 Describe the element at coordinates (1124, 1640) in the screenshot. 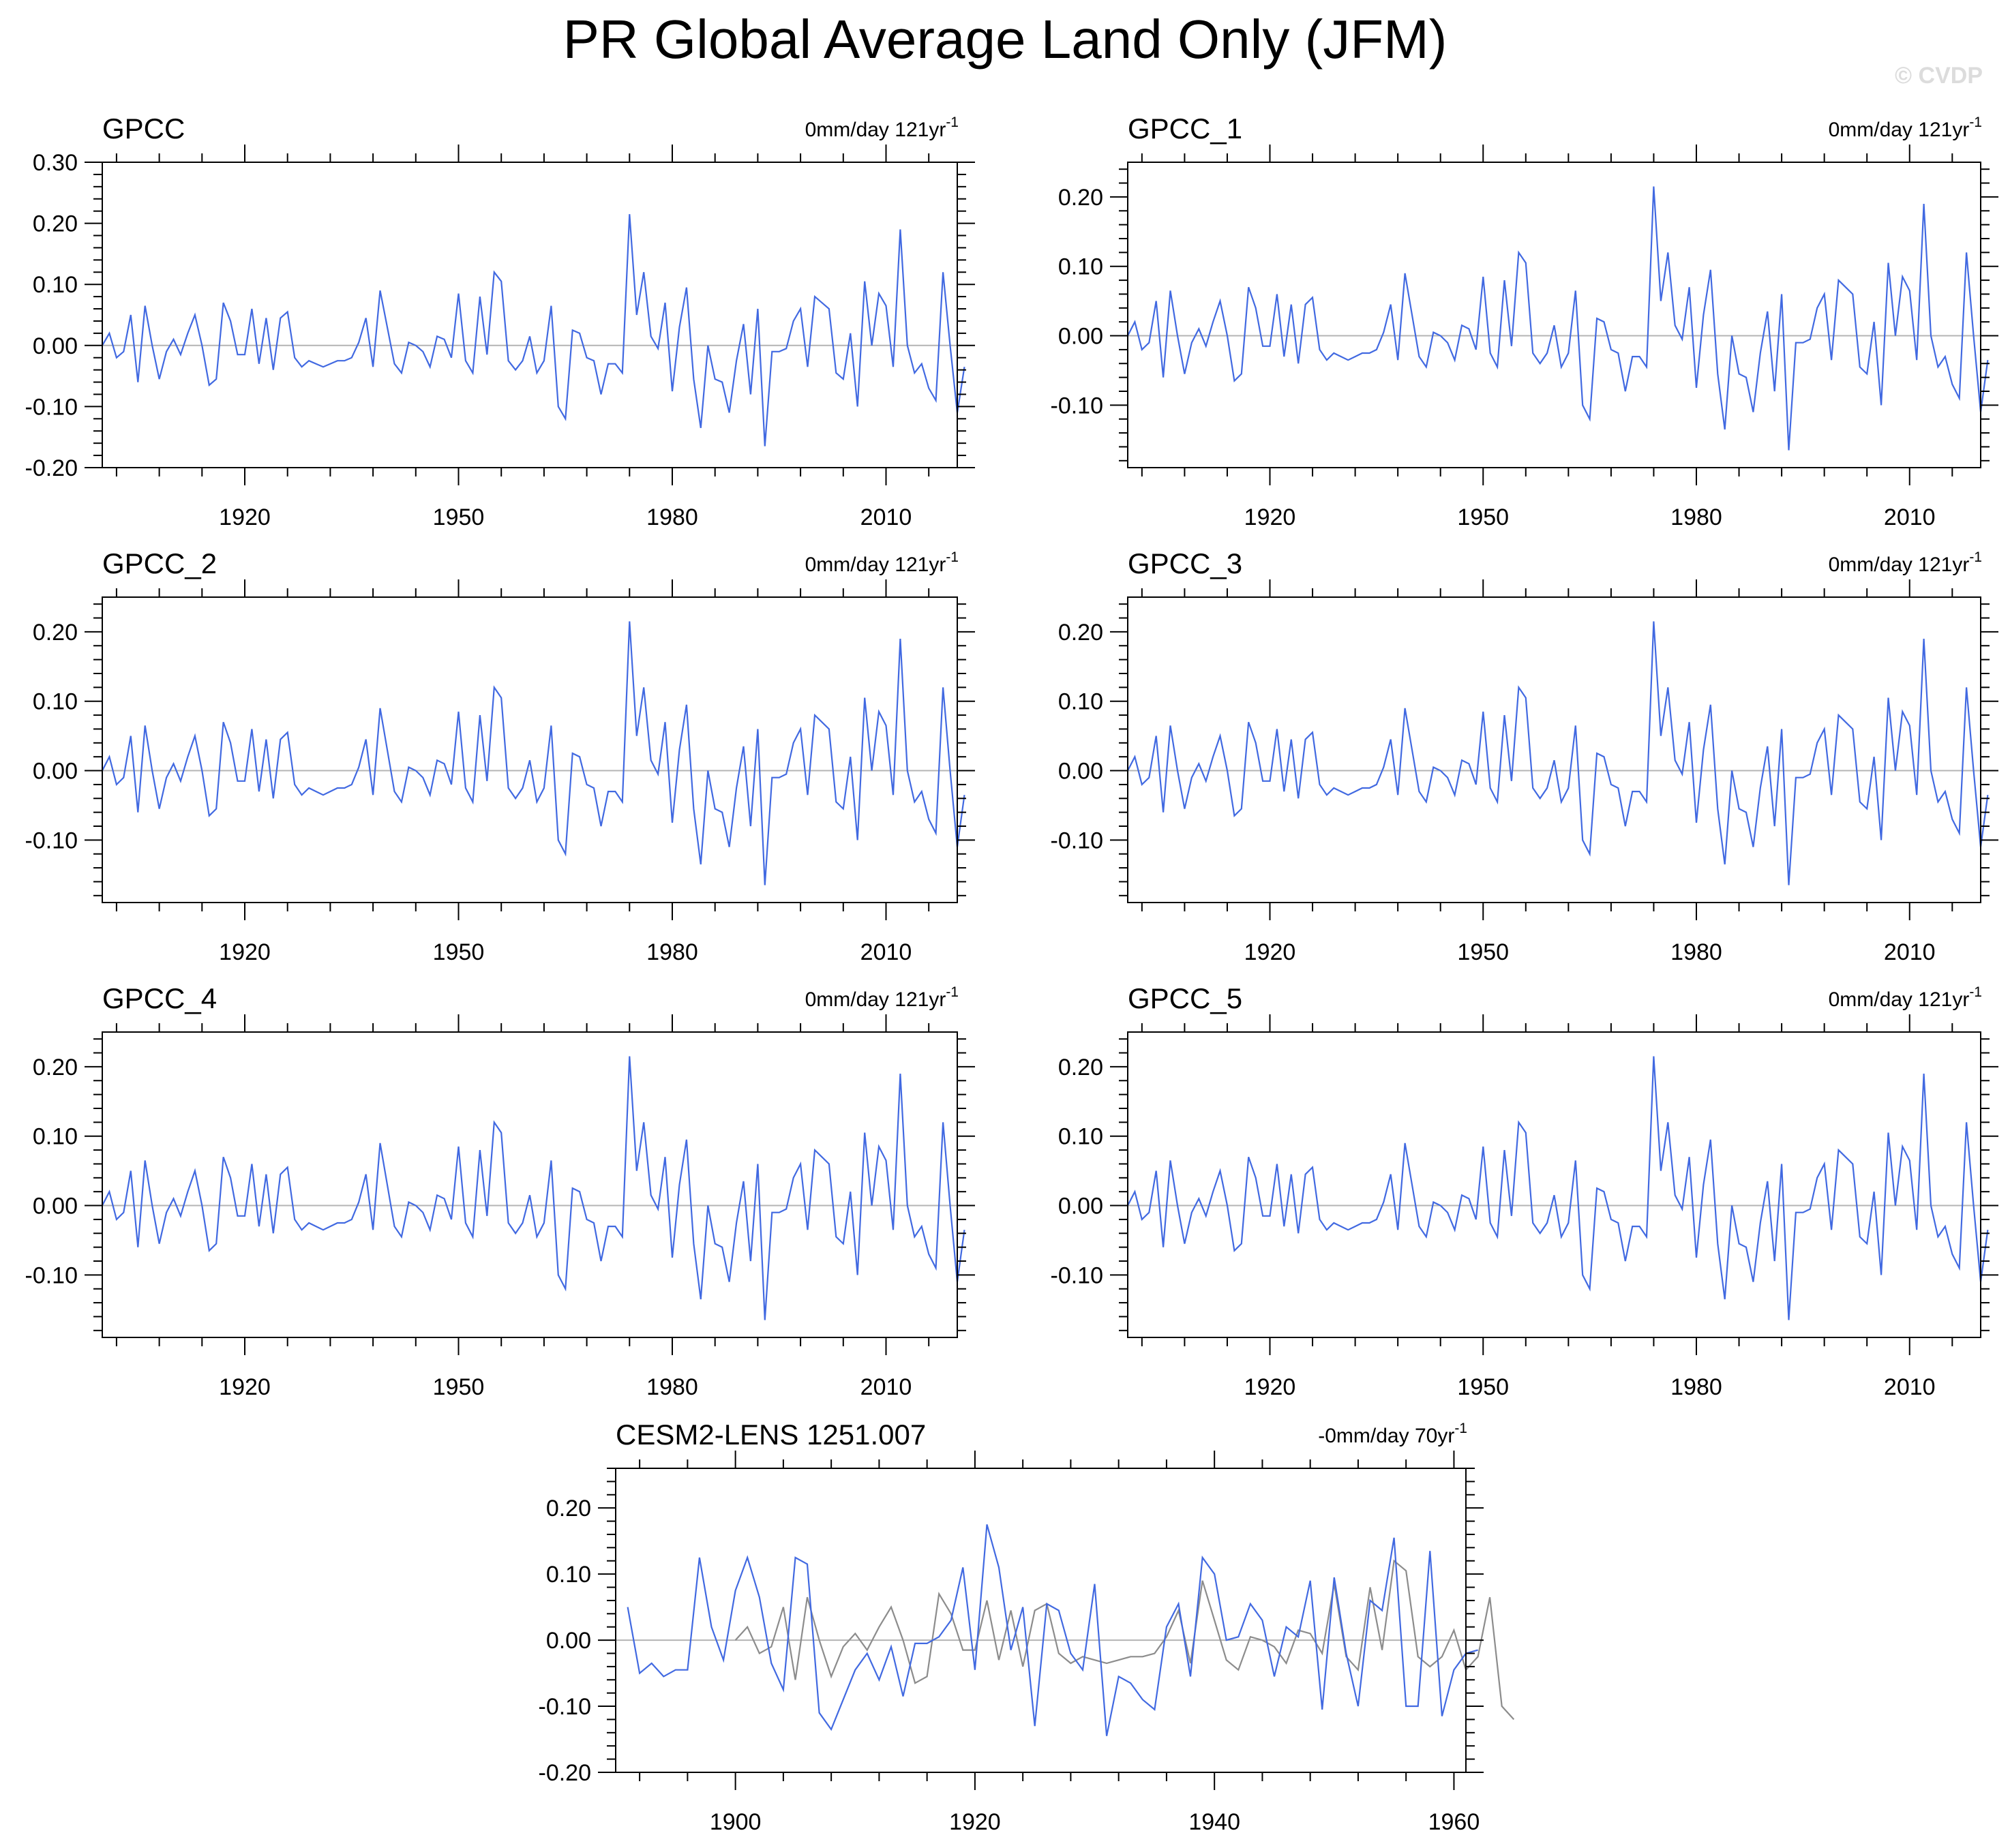

I see `secondary-series-line` at that location.